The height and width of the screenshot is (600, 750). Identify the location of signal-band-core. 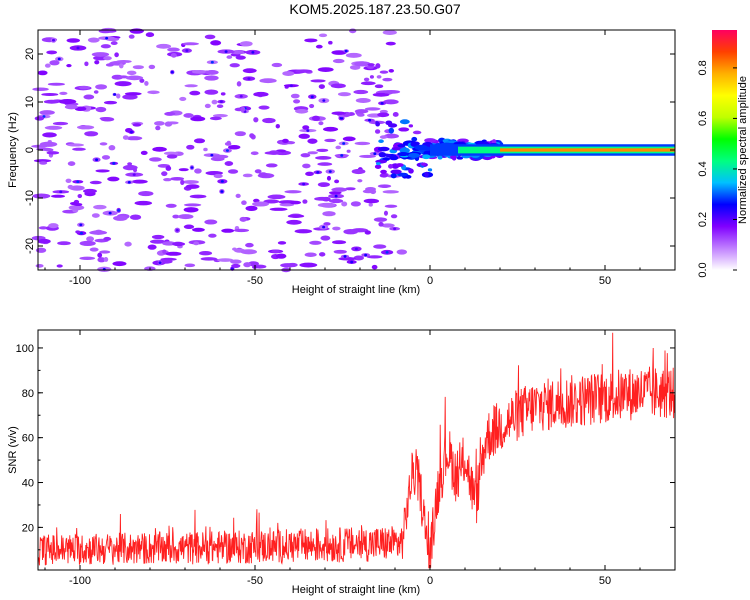
(587, 150).